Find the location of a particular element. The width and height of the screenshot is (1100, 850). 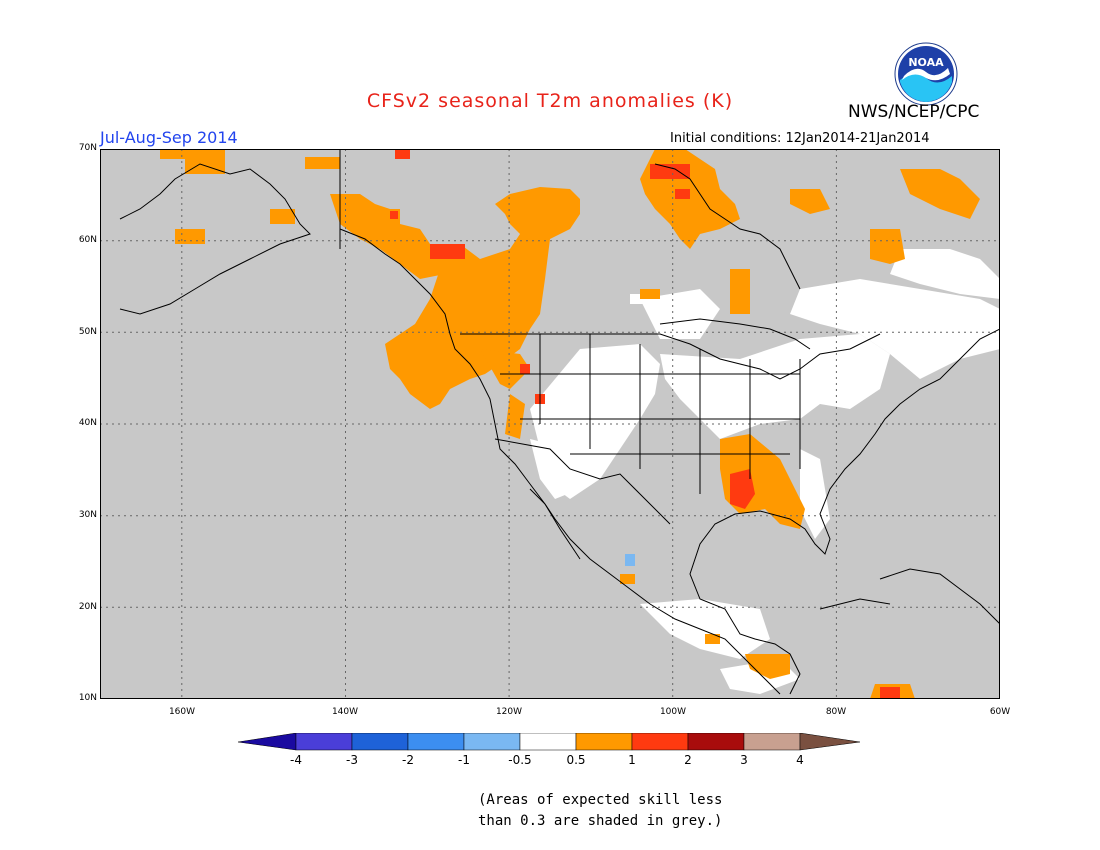

colorbar-label: 4 is located at coordinates (800, 760).